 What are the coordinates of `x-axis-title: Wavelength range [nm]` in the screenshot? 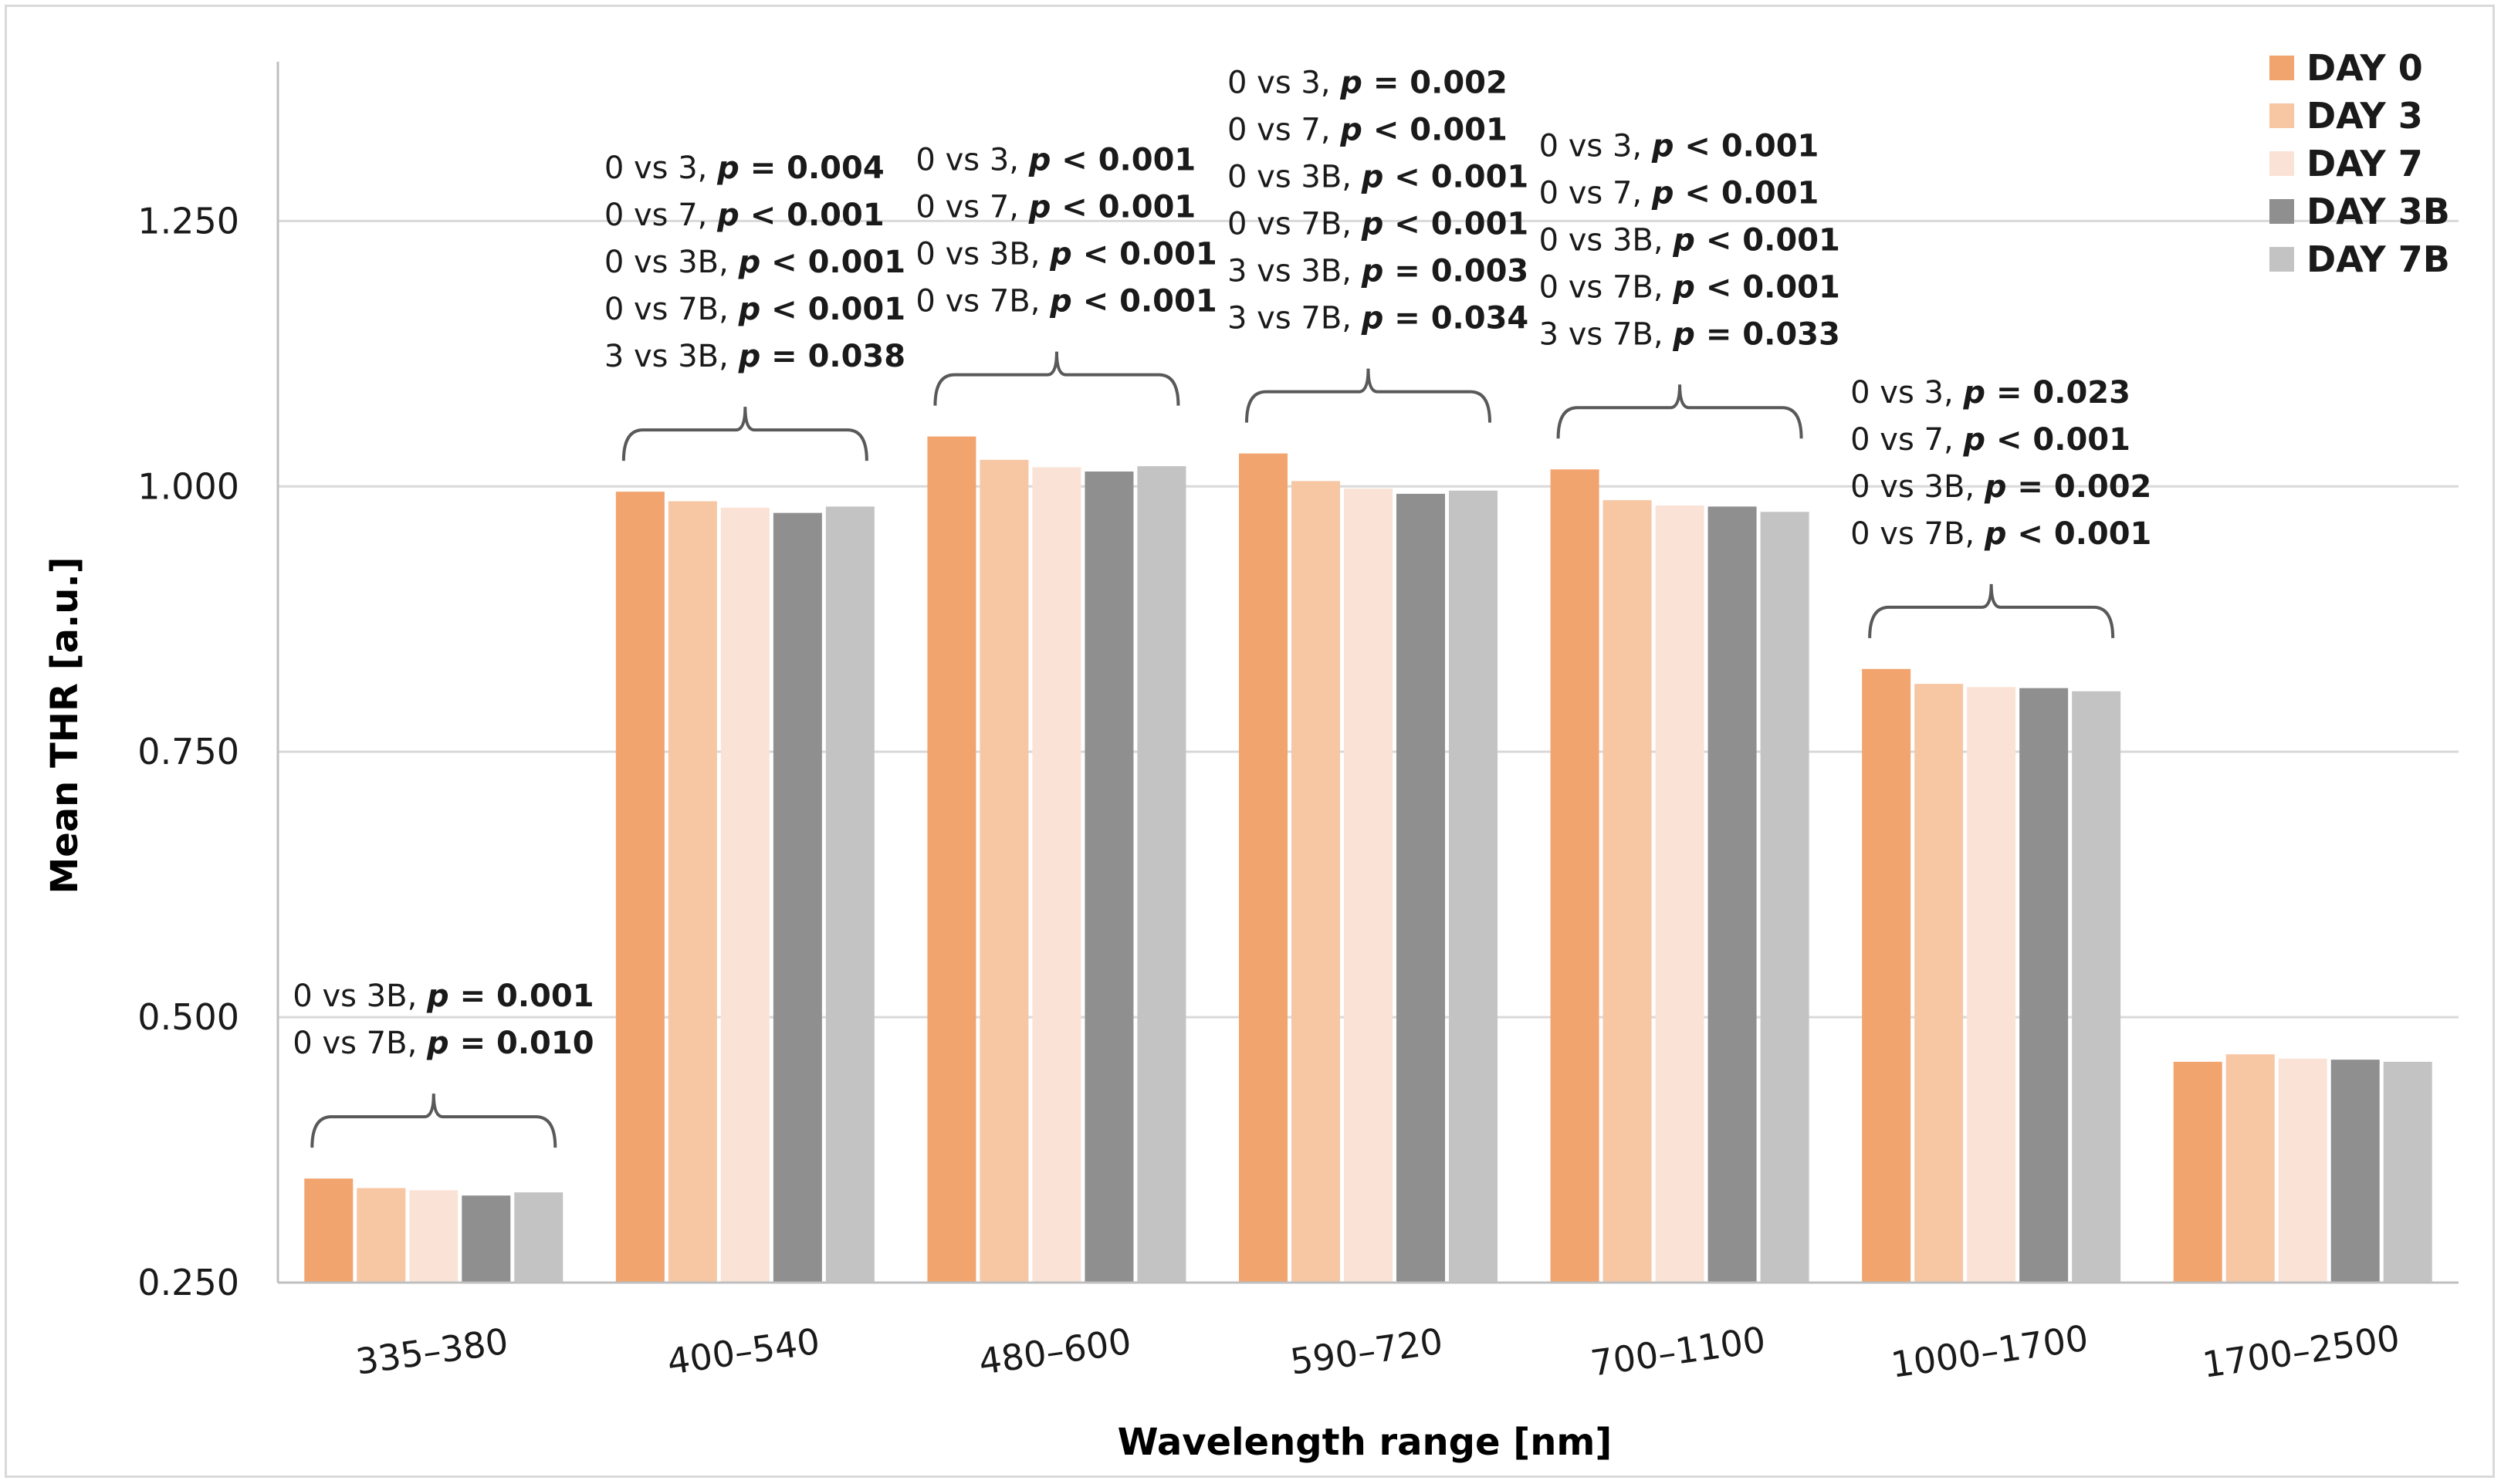 It's located at (1365, 1442).